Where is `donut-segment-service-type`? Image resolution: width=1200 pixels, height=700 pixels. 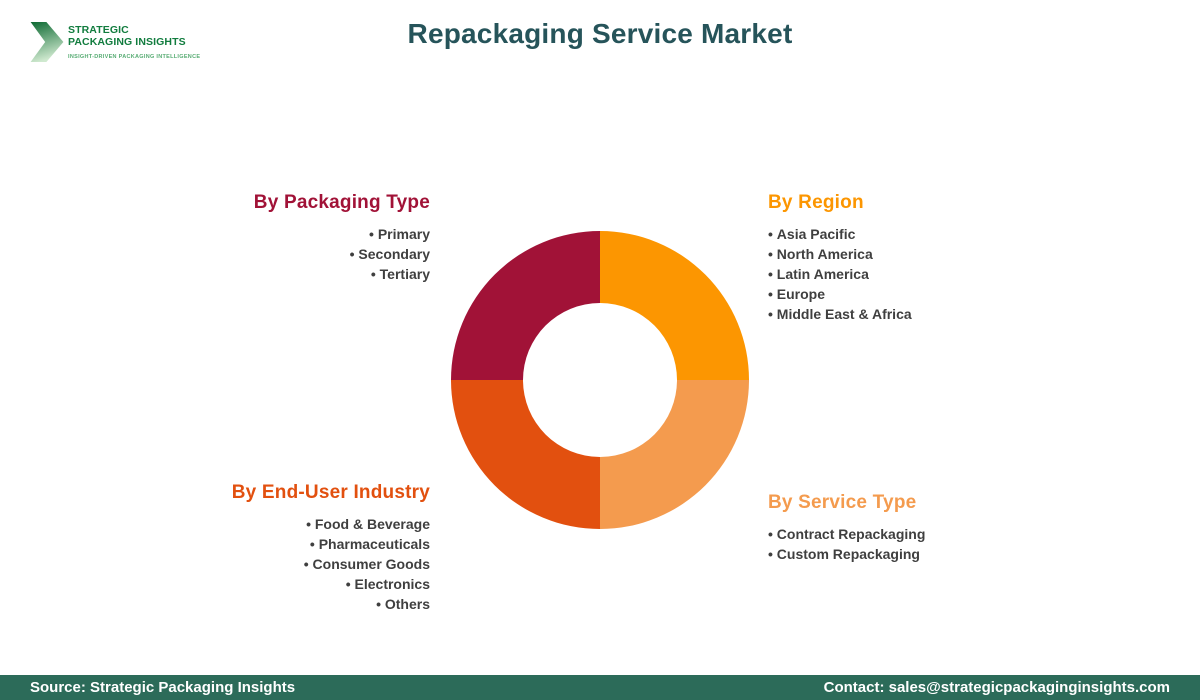
donut-segment-service-type is located at coordinates (674, 454).